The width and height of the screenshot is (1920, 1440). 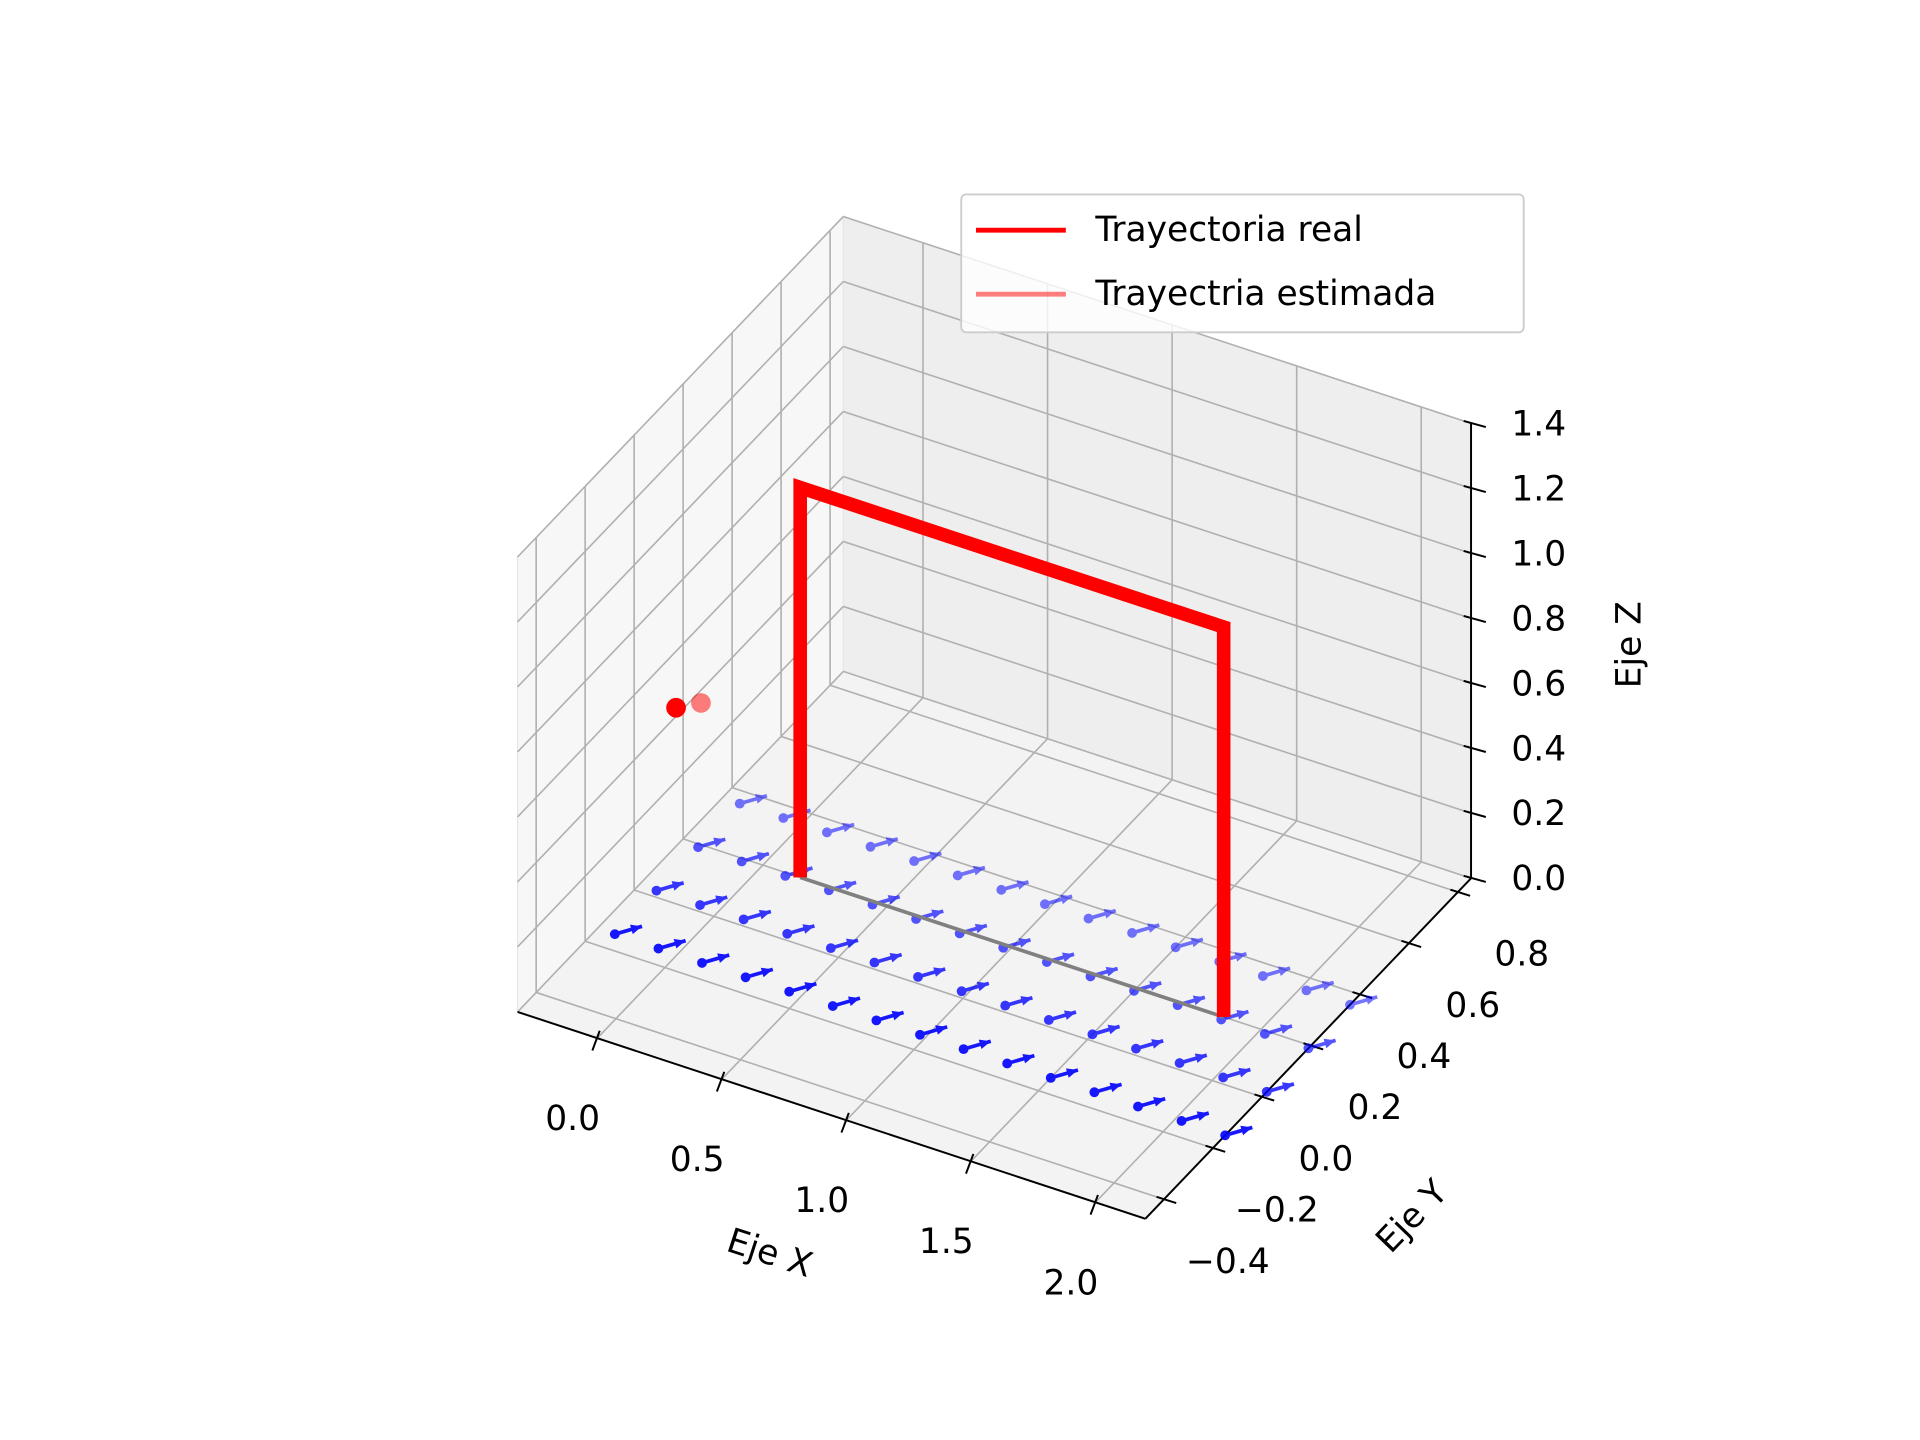 I want to click on y-tick-label: −0.4, so click(x=1228, y=1262).